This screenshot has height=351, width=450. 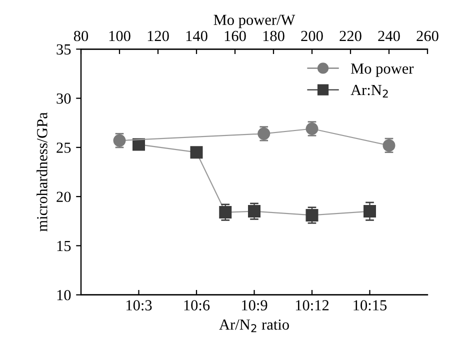 What do you see at coordinates (255, 305) in the screenshot?
I see `x-tick-label: 10:9` at bounding box center [255, 305].